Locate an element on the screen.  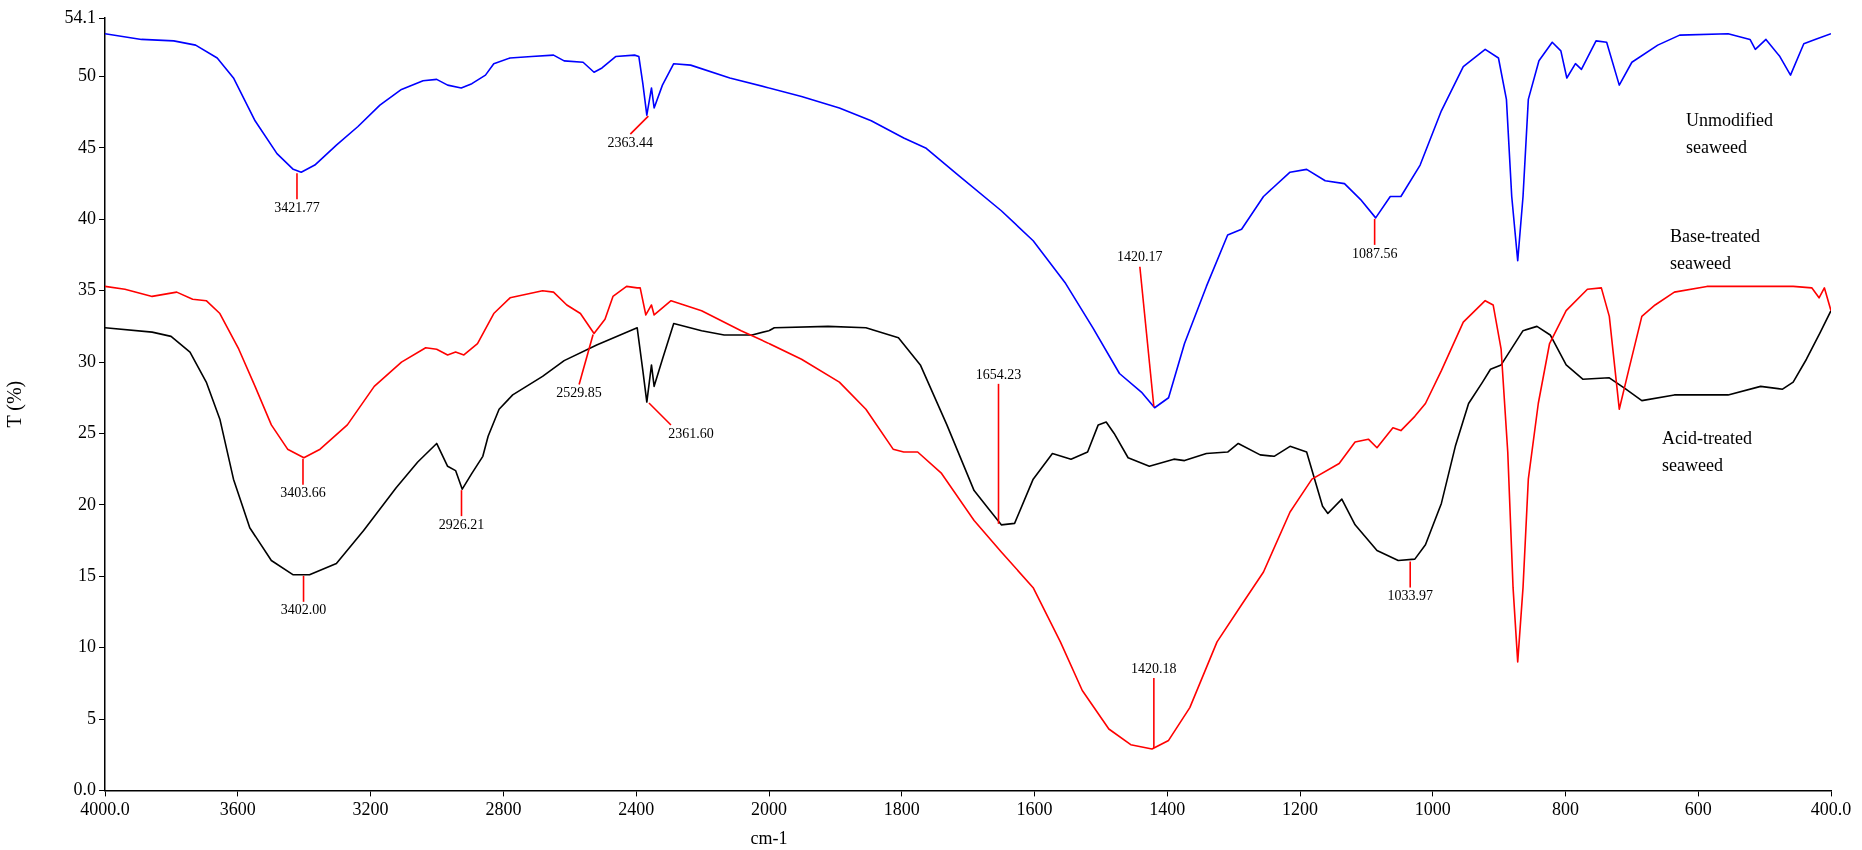
y-tick-label: 0.0 is located at coordinates (84, 789).